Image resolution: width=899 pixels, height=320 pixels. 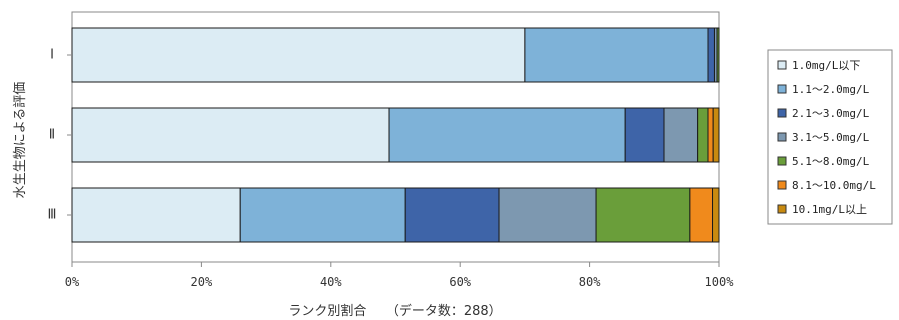 What do you see at coordinates (826, 65) in the screenshot?
I see `legend-label: 1.0mg/L以下` at bounding box center [826, 65].